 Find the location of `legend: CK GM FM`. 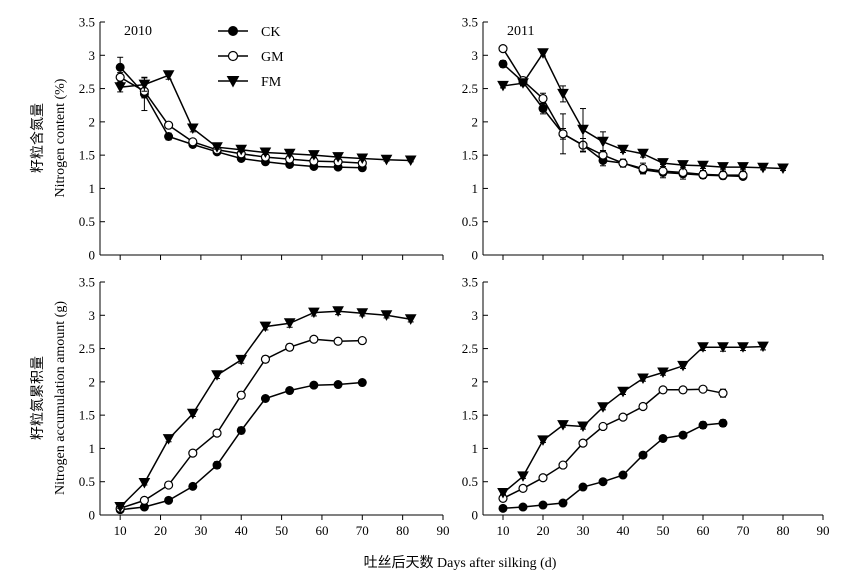

legend: CK GM FM is located at coordinates (251, 57).